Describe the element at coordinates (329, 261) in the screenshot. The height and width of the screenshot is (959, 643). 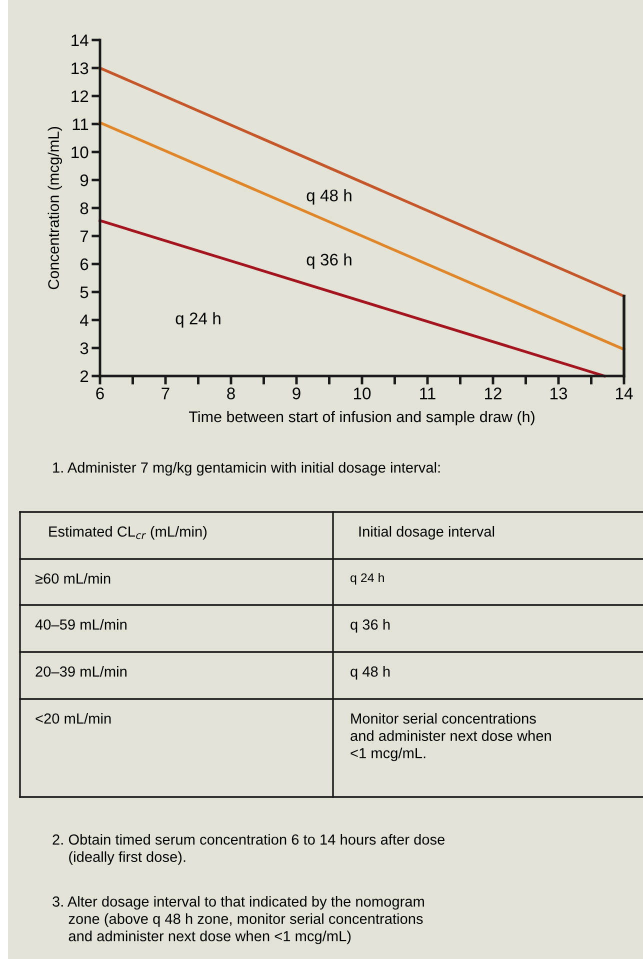
I see `annotation: q 36 h` at that location.